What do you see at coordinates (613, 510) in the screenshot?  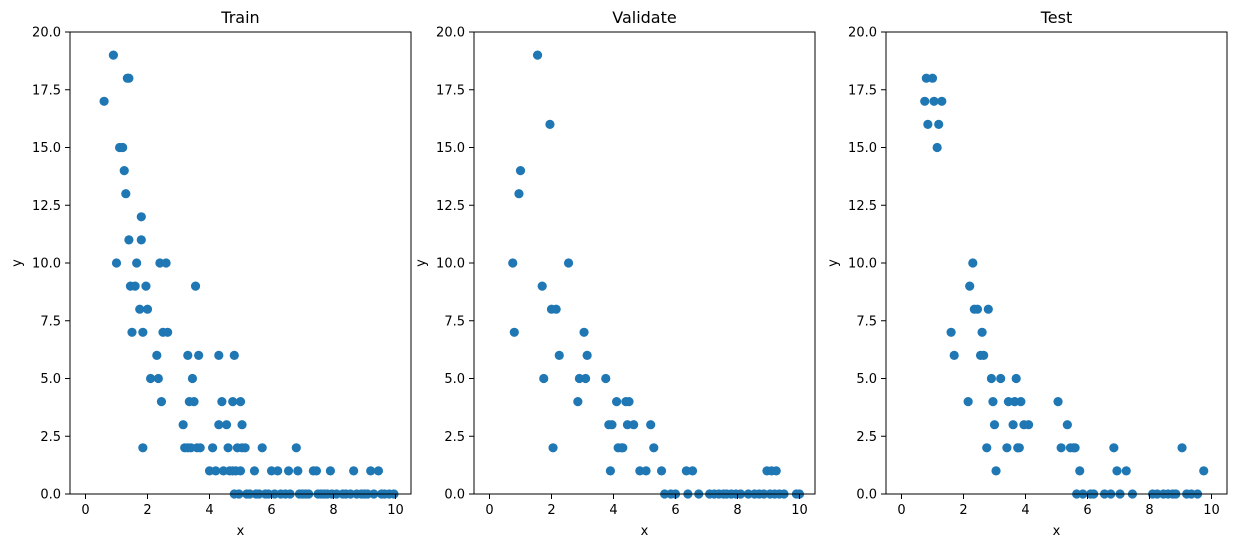 I see `x-tick-label: 4` at bounding box center [613, 510].